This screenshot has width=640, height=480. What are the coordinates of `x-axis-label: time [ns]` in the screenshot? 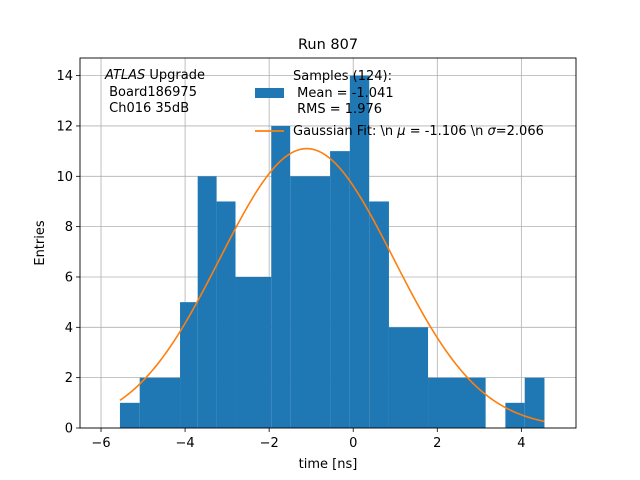 It's located at (328, 464).